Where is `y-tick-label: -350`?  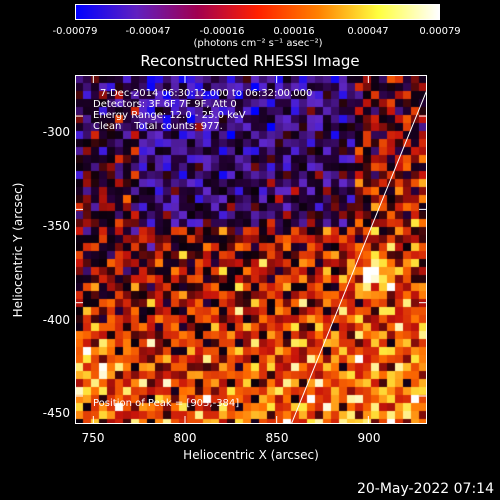
y-tick-label: -350 is located at coordinates (56, 226).